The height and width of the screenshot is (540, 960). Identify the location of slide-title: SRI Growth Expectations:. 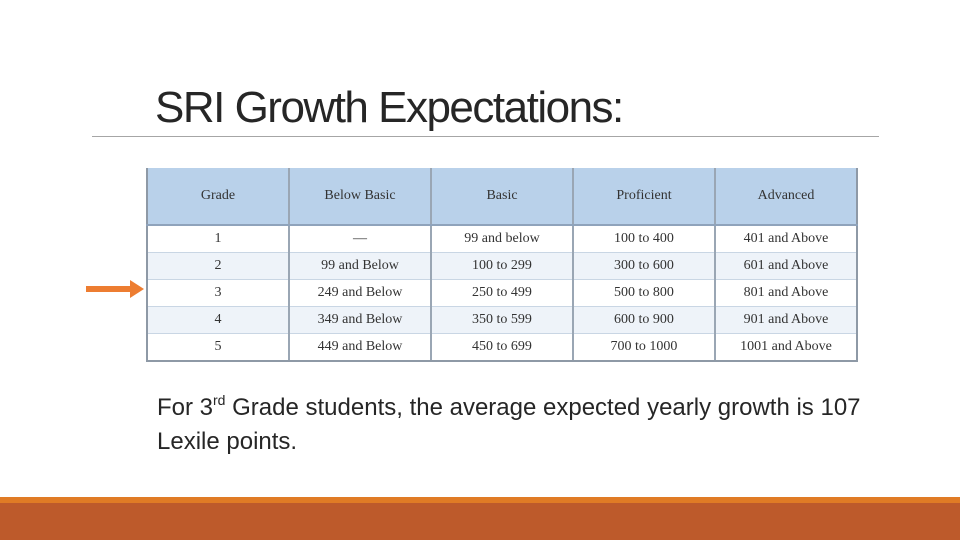
(389, 107).